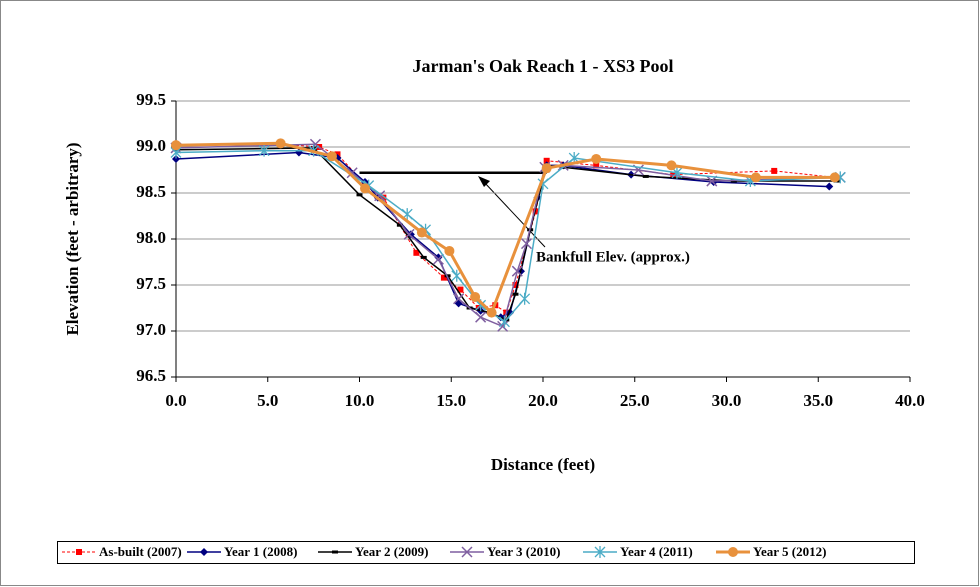 This screenshot has width=980, height=587. What do you see at coordinates (789, 551) in the screenshot?
I see `legend-label: Year 5 (2012)` at bounding box center [789, 551].